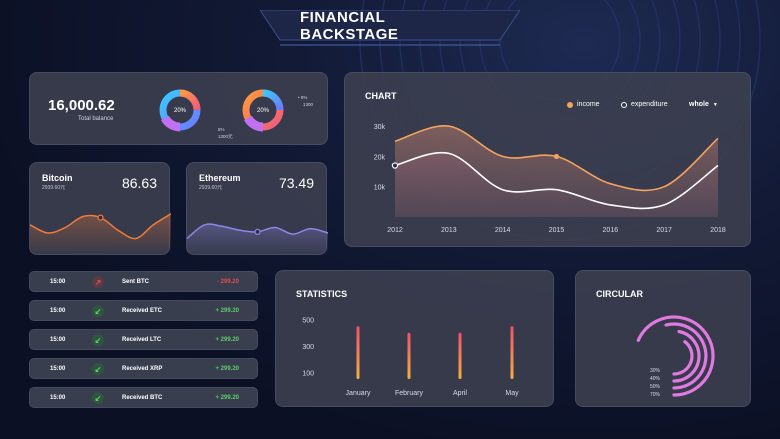  Describe the element at coordinates (655, 371) in the screenshot. I see `radial-bar-label: 30%` at that location.